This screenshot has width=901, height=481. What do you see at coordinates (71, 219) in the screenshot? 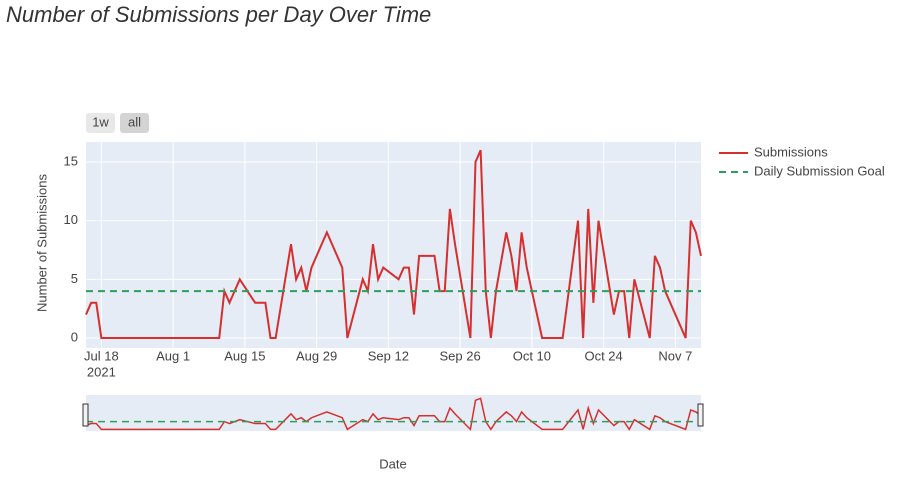
I see `y-tick-label: 10` at bounding box center [71, 219].